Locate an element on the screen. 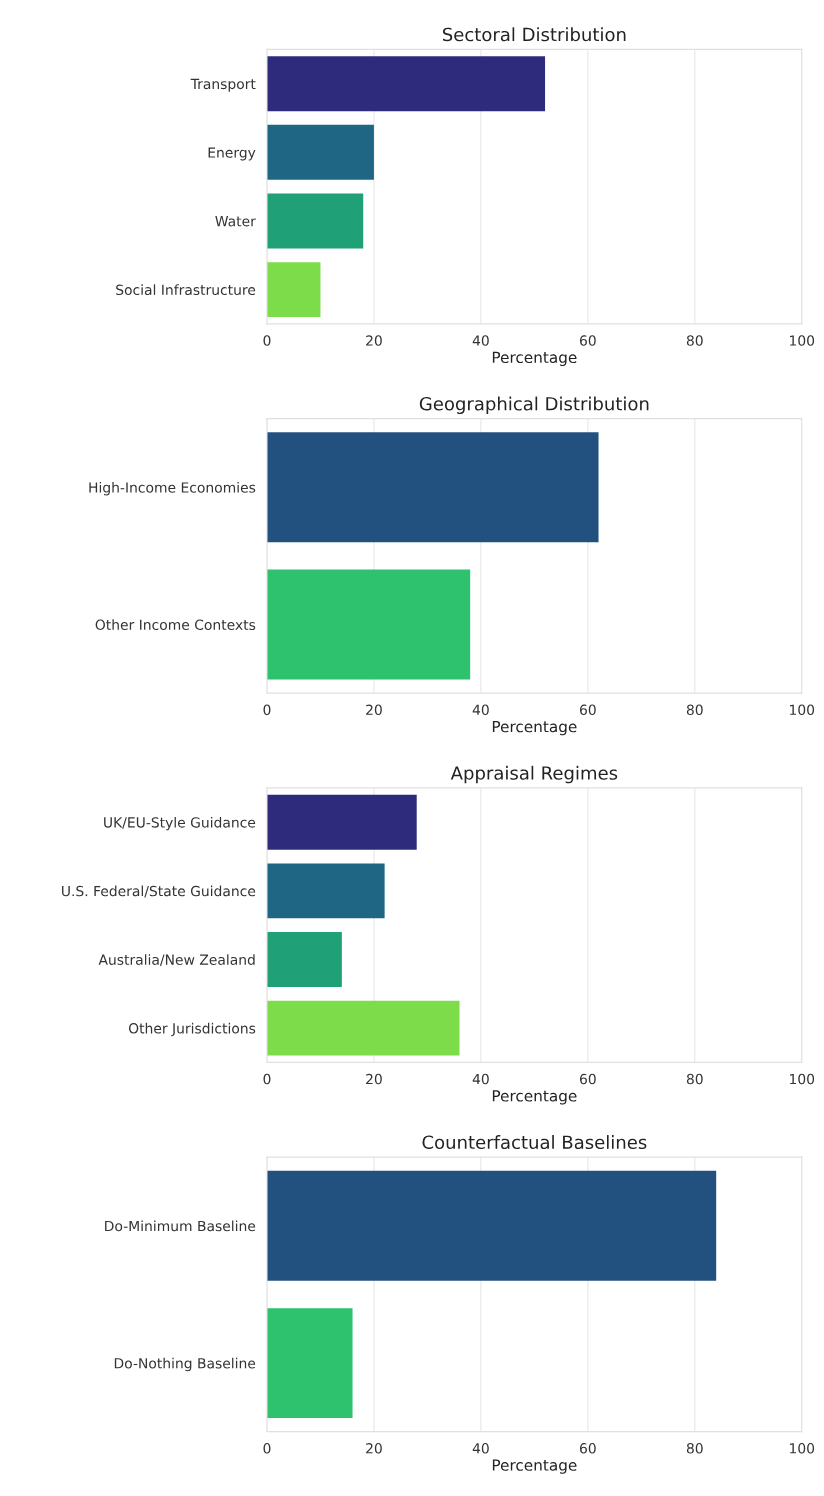 This screenshot has width=824, height=1496. y-tick-label: Energy is located at coordinates (232, 154).